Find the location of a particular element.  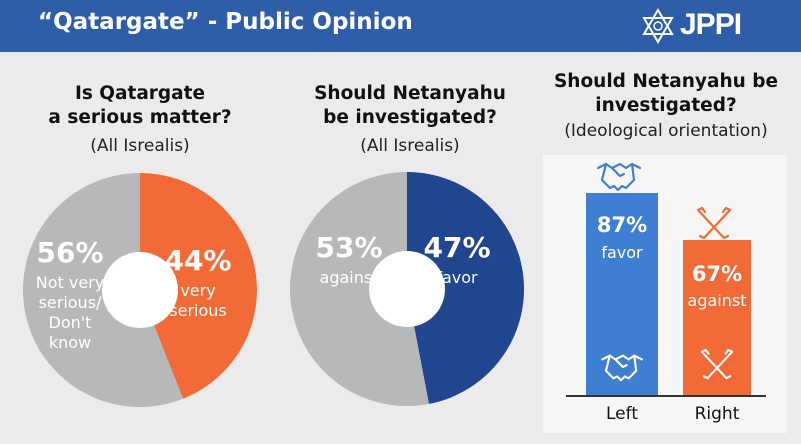

donut-slice-very-serious is located at coordinates (198, 286).